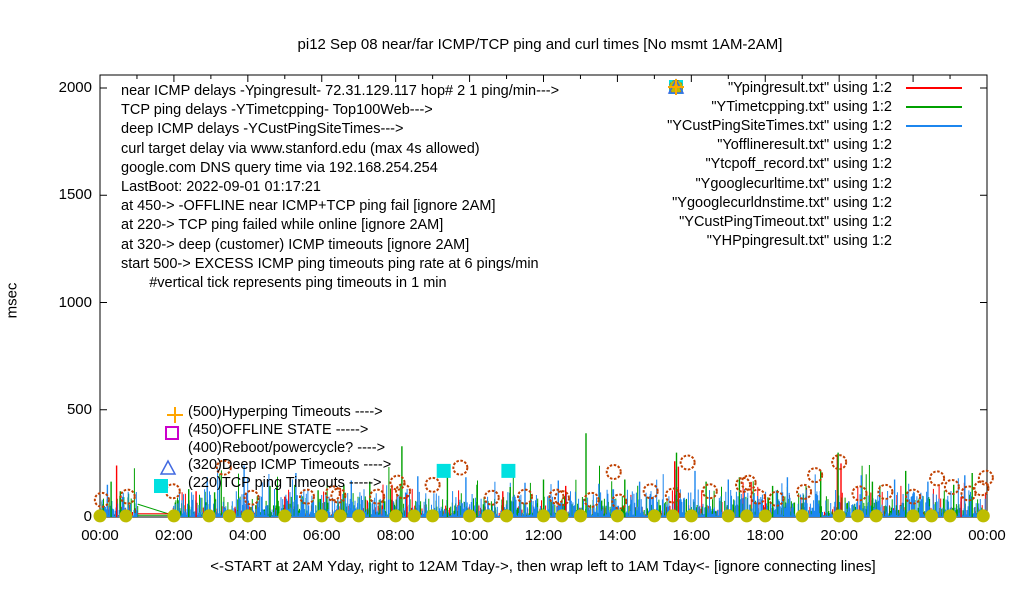  I want to click on y-tick-label: 2000, so click(75, 87).